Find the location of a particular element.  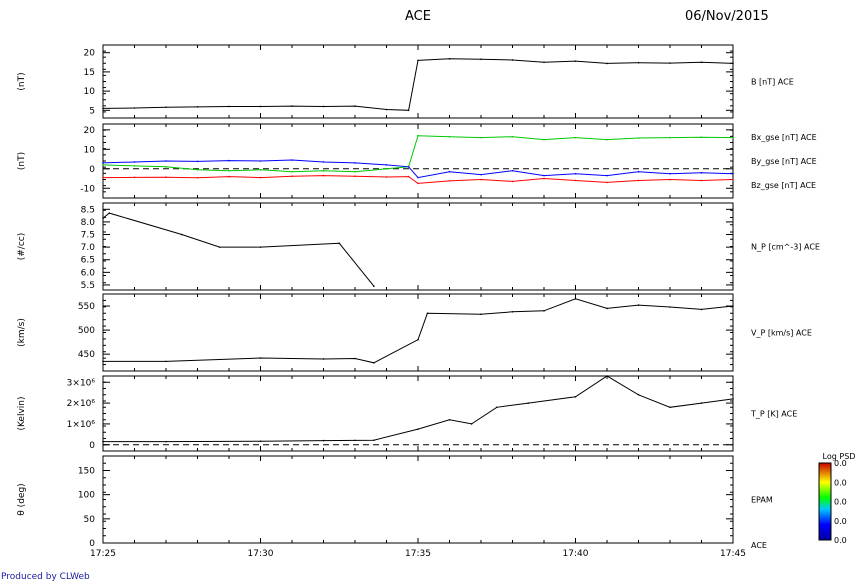

series-label: B [nT] ACE is located at coordinates (772, 82).